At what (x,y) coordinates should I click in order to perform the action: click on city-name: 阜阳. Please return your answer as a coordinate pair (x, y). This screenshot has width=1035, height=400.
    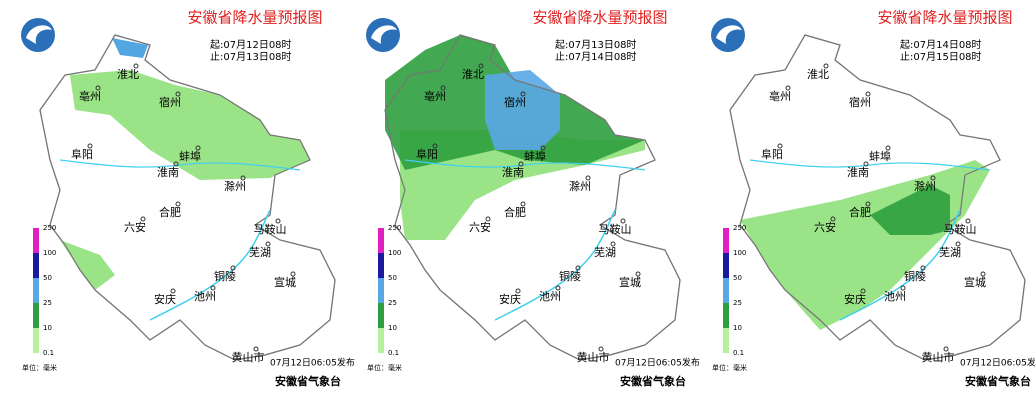
    Looking at the image, I should click on (772, 154).